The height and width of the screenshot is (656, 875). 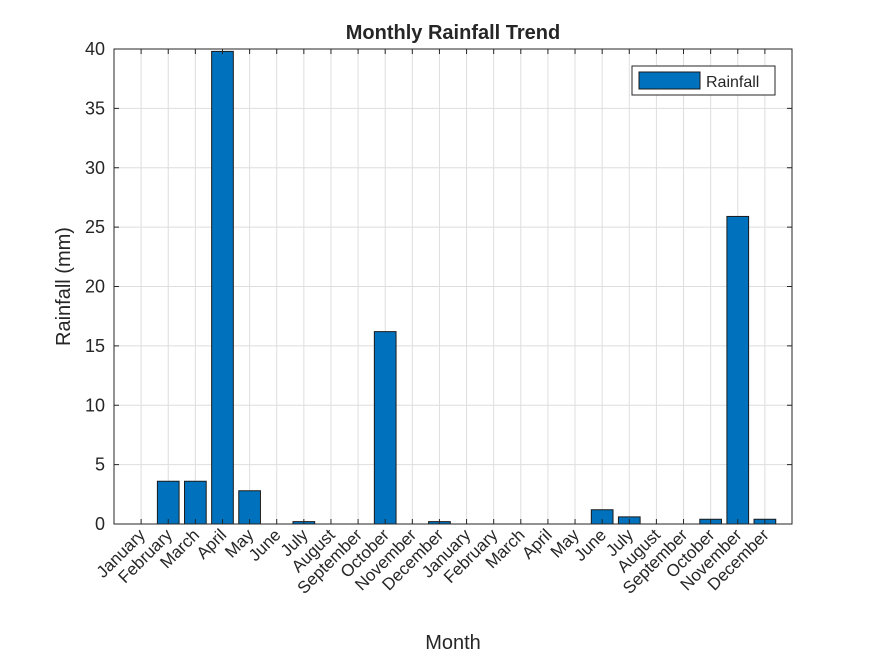 I want to click on y-tick-label-8: 40, so click(x=95, y=49).